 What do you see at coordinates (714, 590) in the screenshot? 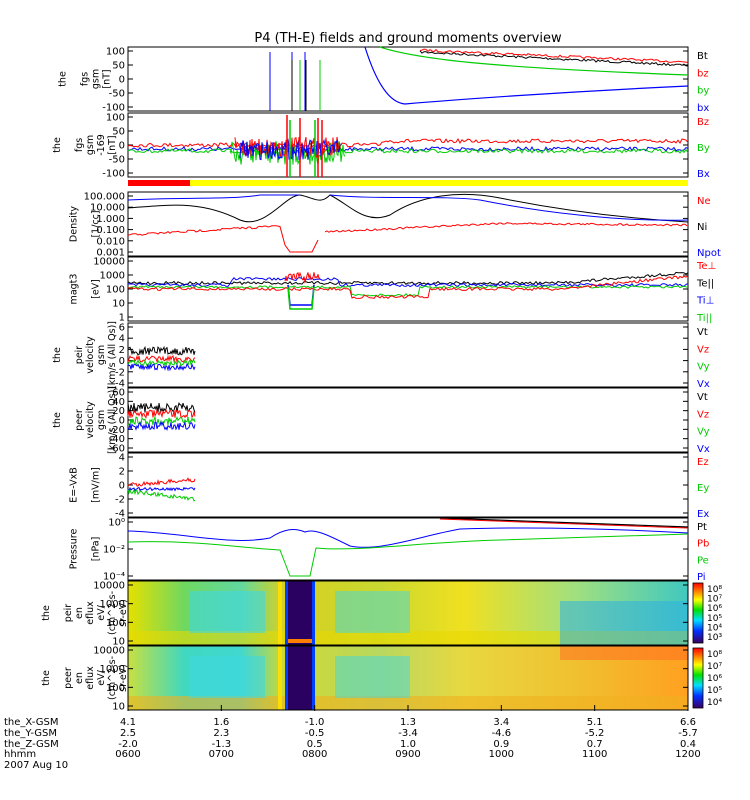
I see `colorbar-tick-label: 10⁸` at bounding box center [714, 590].